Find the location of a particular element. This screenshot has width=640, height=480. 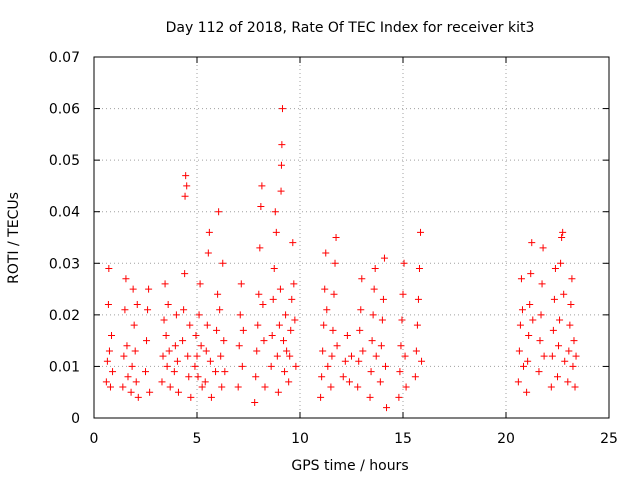

y-tick-label: 0.01 is located at coordinates (64, 367).